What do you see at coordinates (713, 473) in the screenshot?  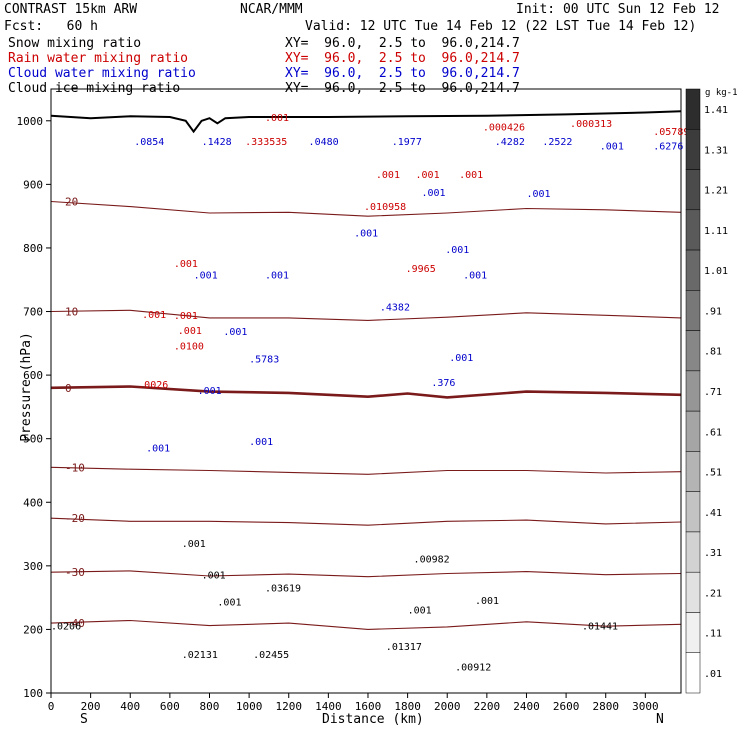 I see `colorbar-label-9: .51` at bounding box center [713, 473].